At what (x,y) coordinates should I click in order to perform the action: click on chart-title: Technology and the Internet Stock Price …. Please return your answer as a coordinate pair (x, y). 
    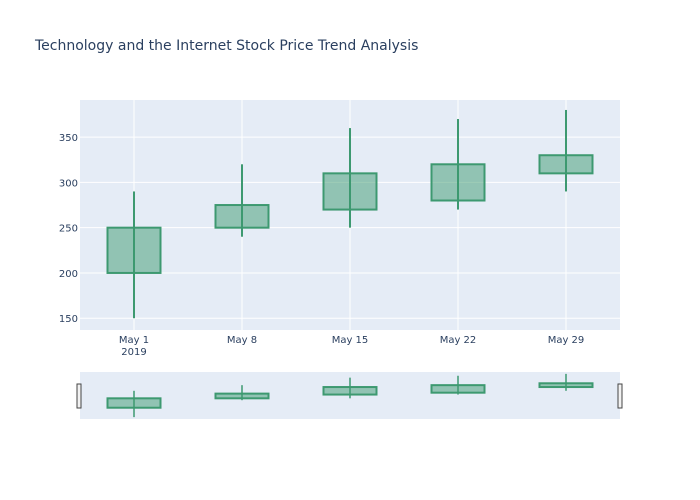
    Looking at the image, I should click on (226, 46).